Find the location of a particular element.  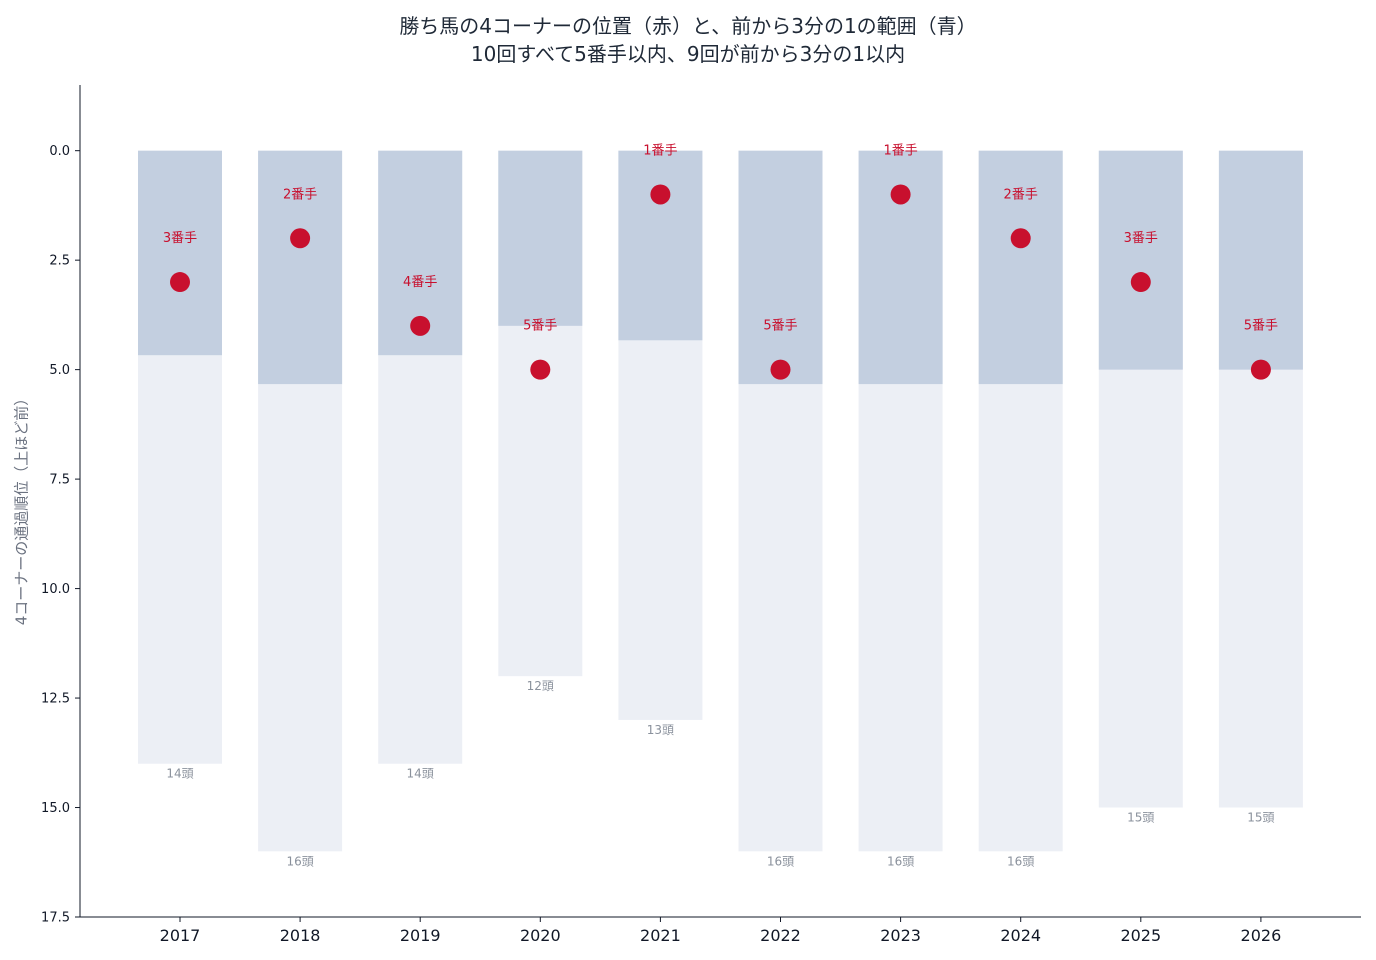

y-tick-label: 2.5 is located at coordinates (59, 261).